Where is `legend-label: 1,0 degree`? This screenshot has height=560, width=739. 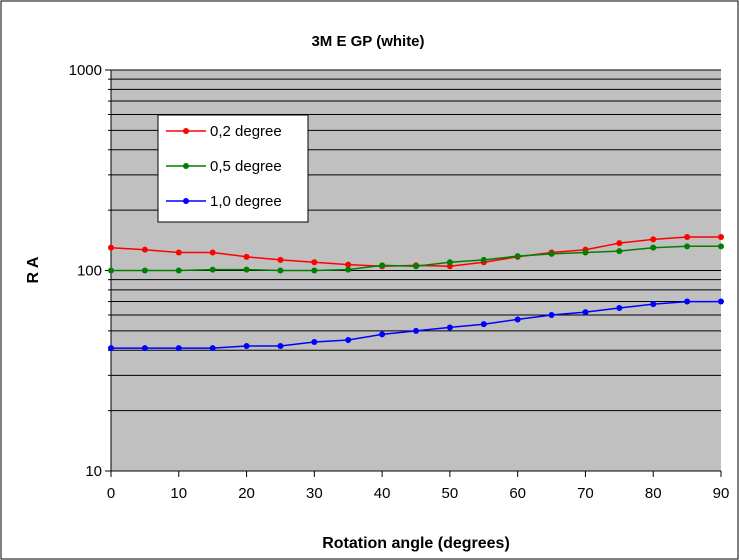 legend-label: 1,0 degree is located at coordinates (246, 201).